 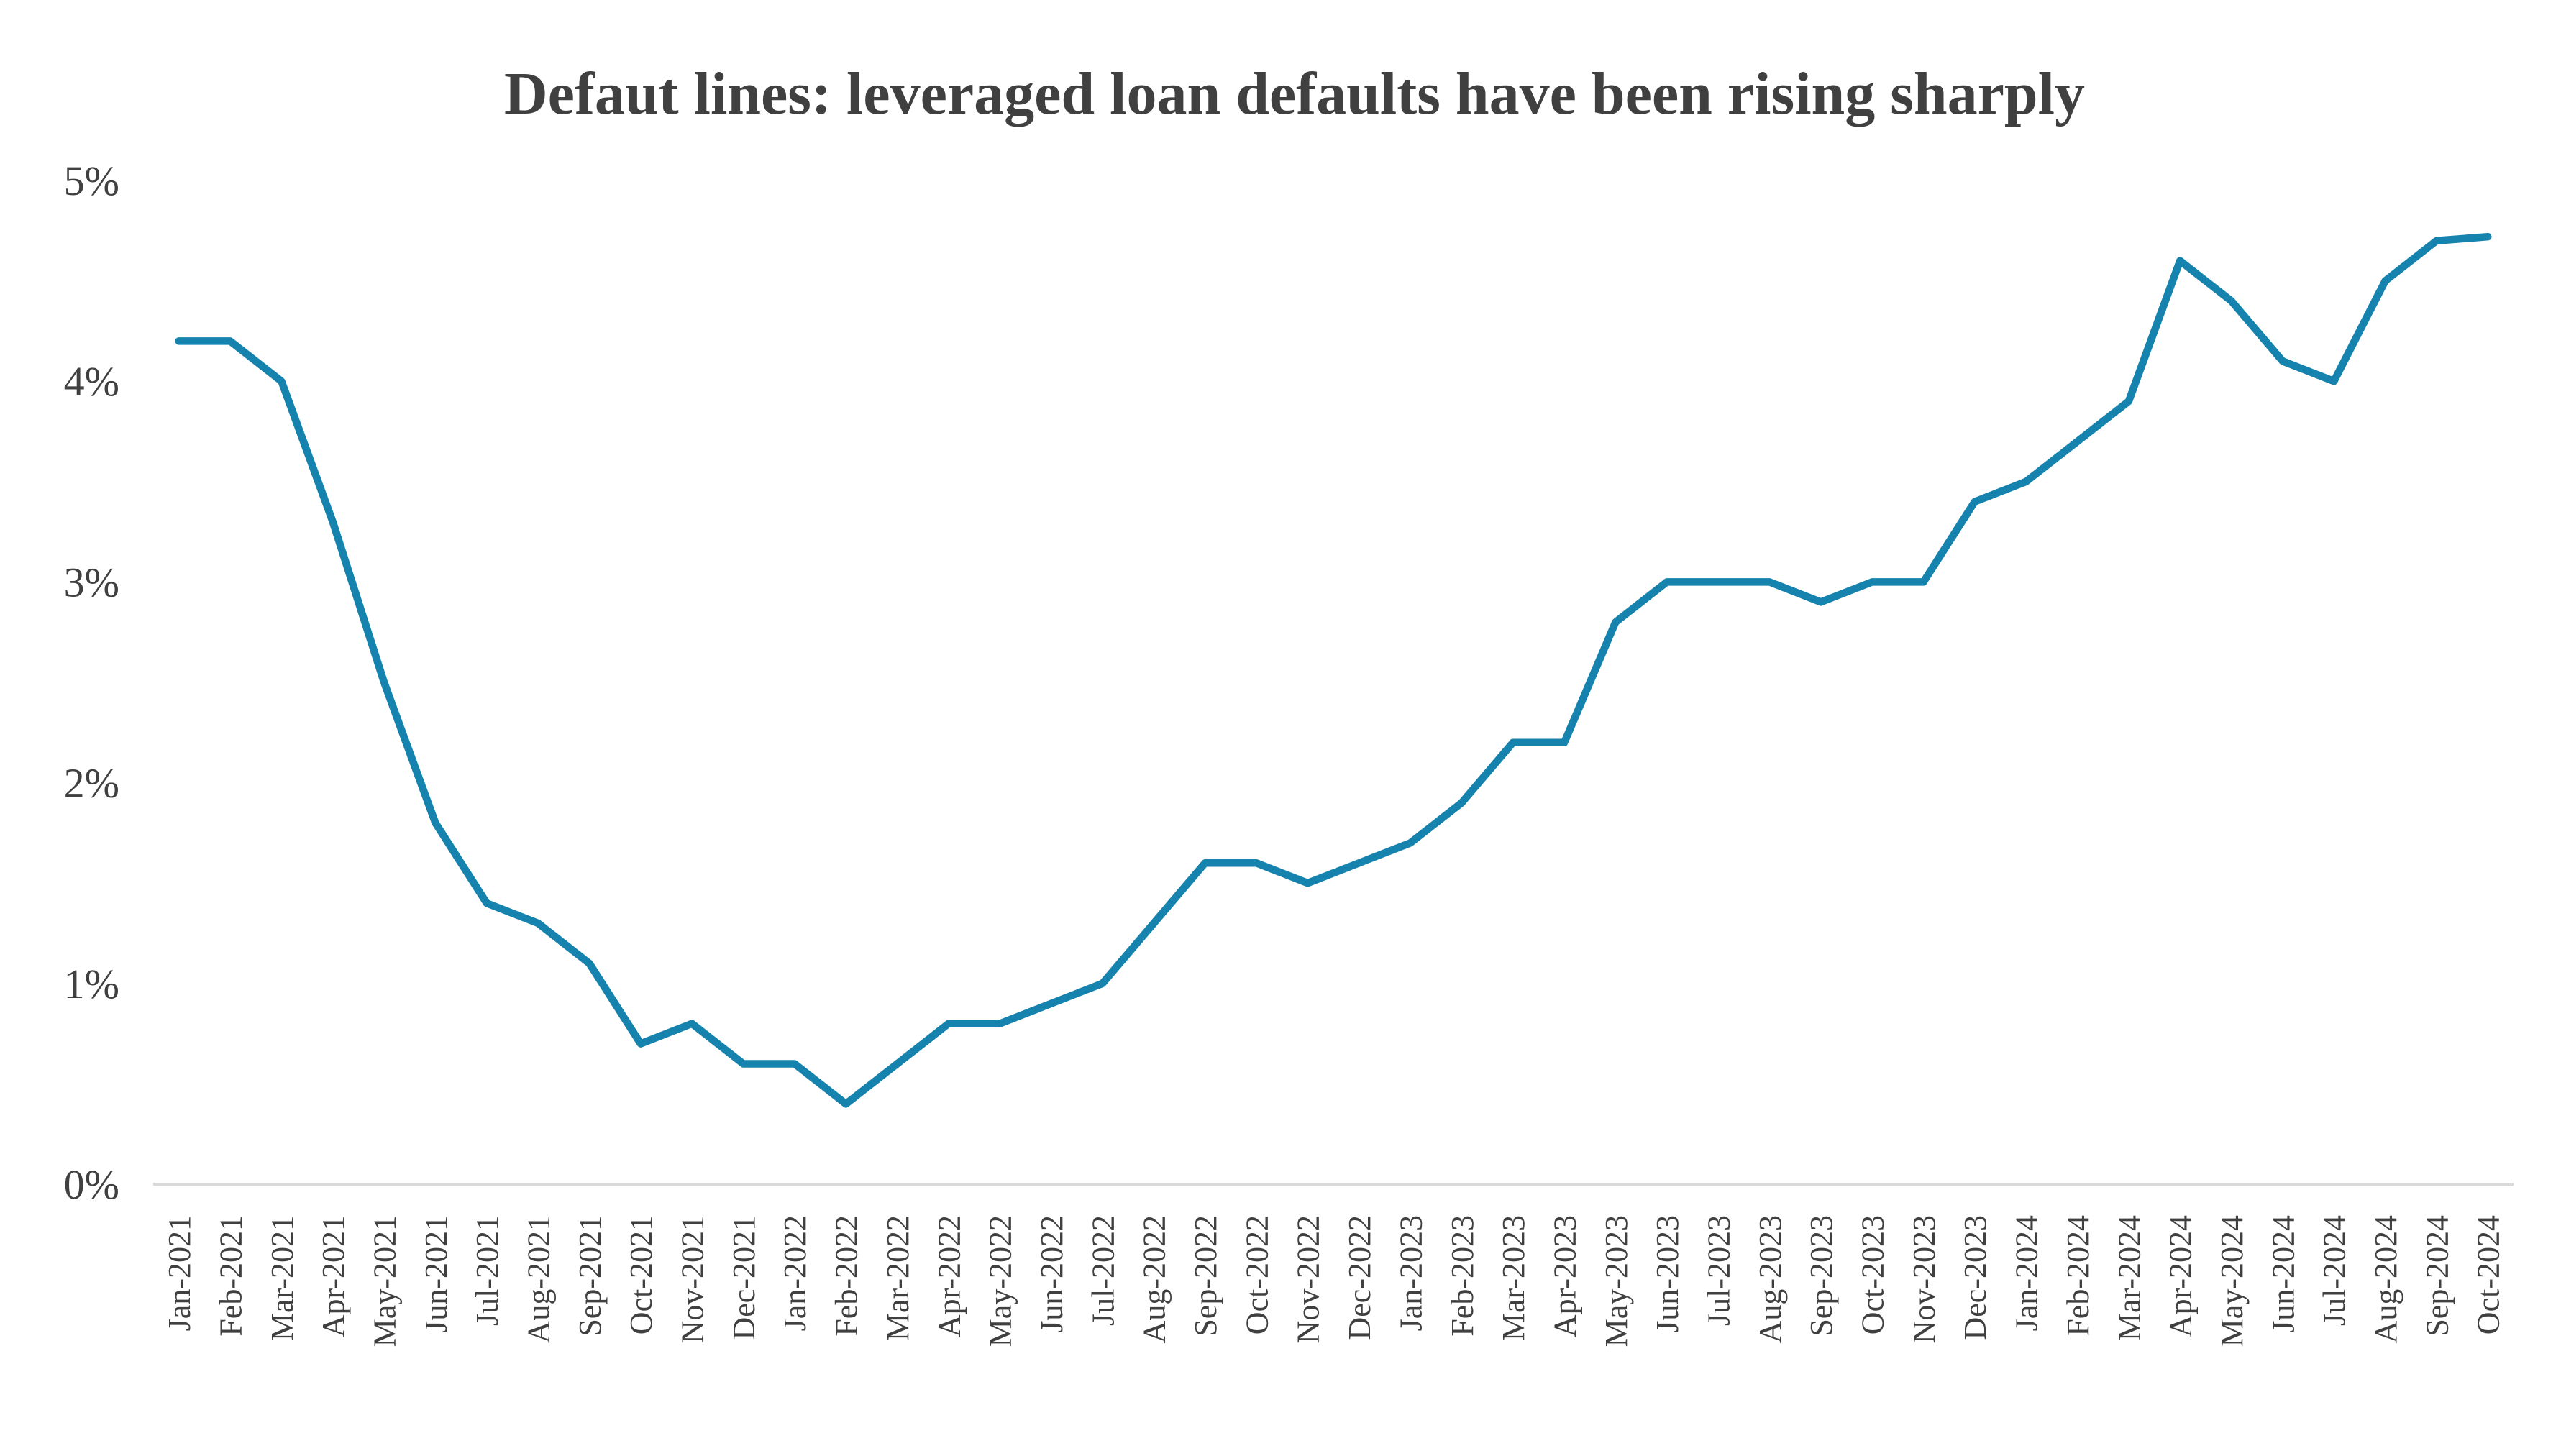 I want to click on x-tick-label: May-2022, so click(x=1000, y=1281).